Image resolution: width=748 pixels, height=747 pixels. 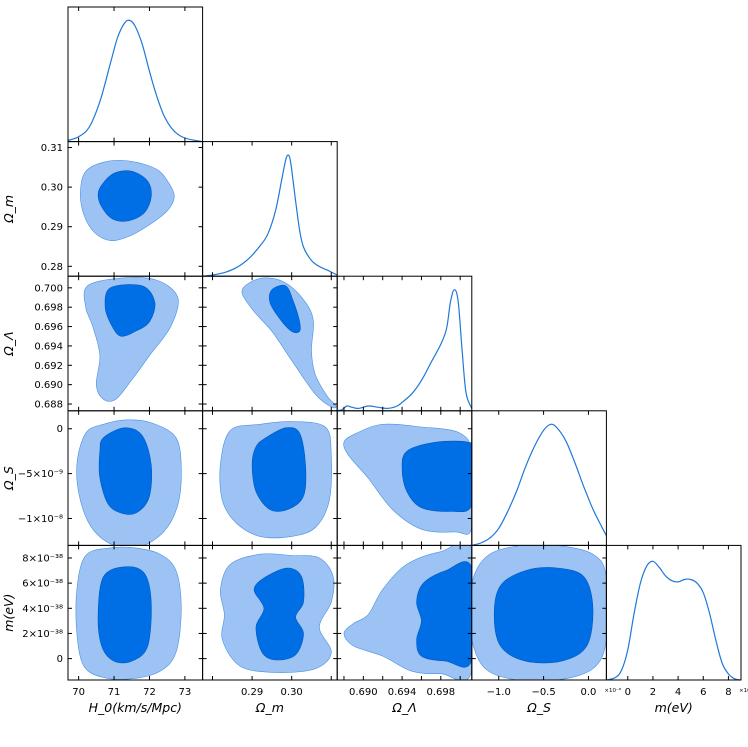 What do you see at coordinates (135, 80) in the screenshot?
I see `marginal-H0-curve` at bounding box center [135, 80].